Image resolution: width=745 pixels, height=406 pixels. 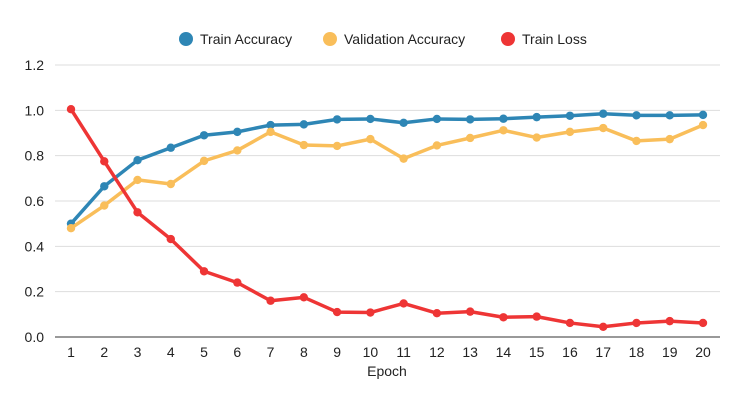 I want to click on x-tick-label: 1, so click(x=71, y=352).